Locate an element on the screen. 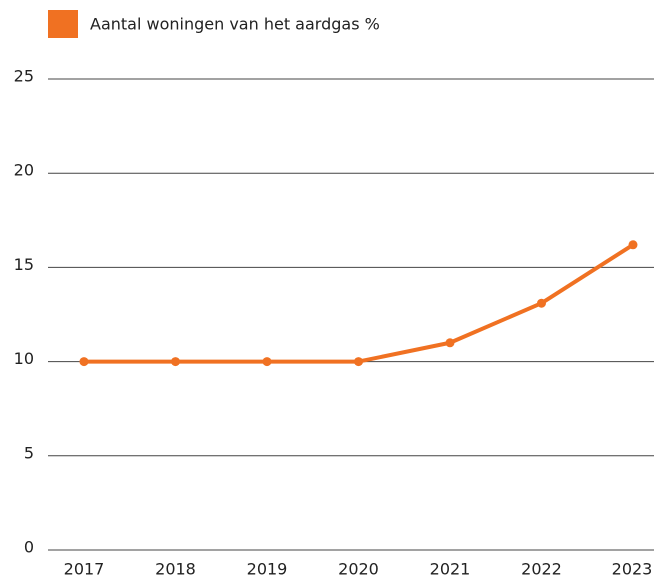 Image resolution: width=654 pixels, height=580 pixels. y-tick-label: 5 is located at coordinates (29, 452).